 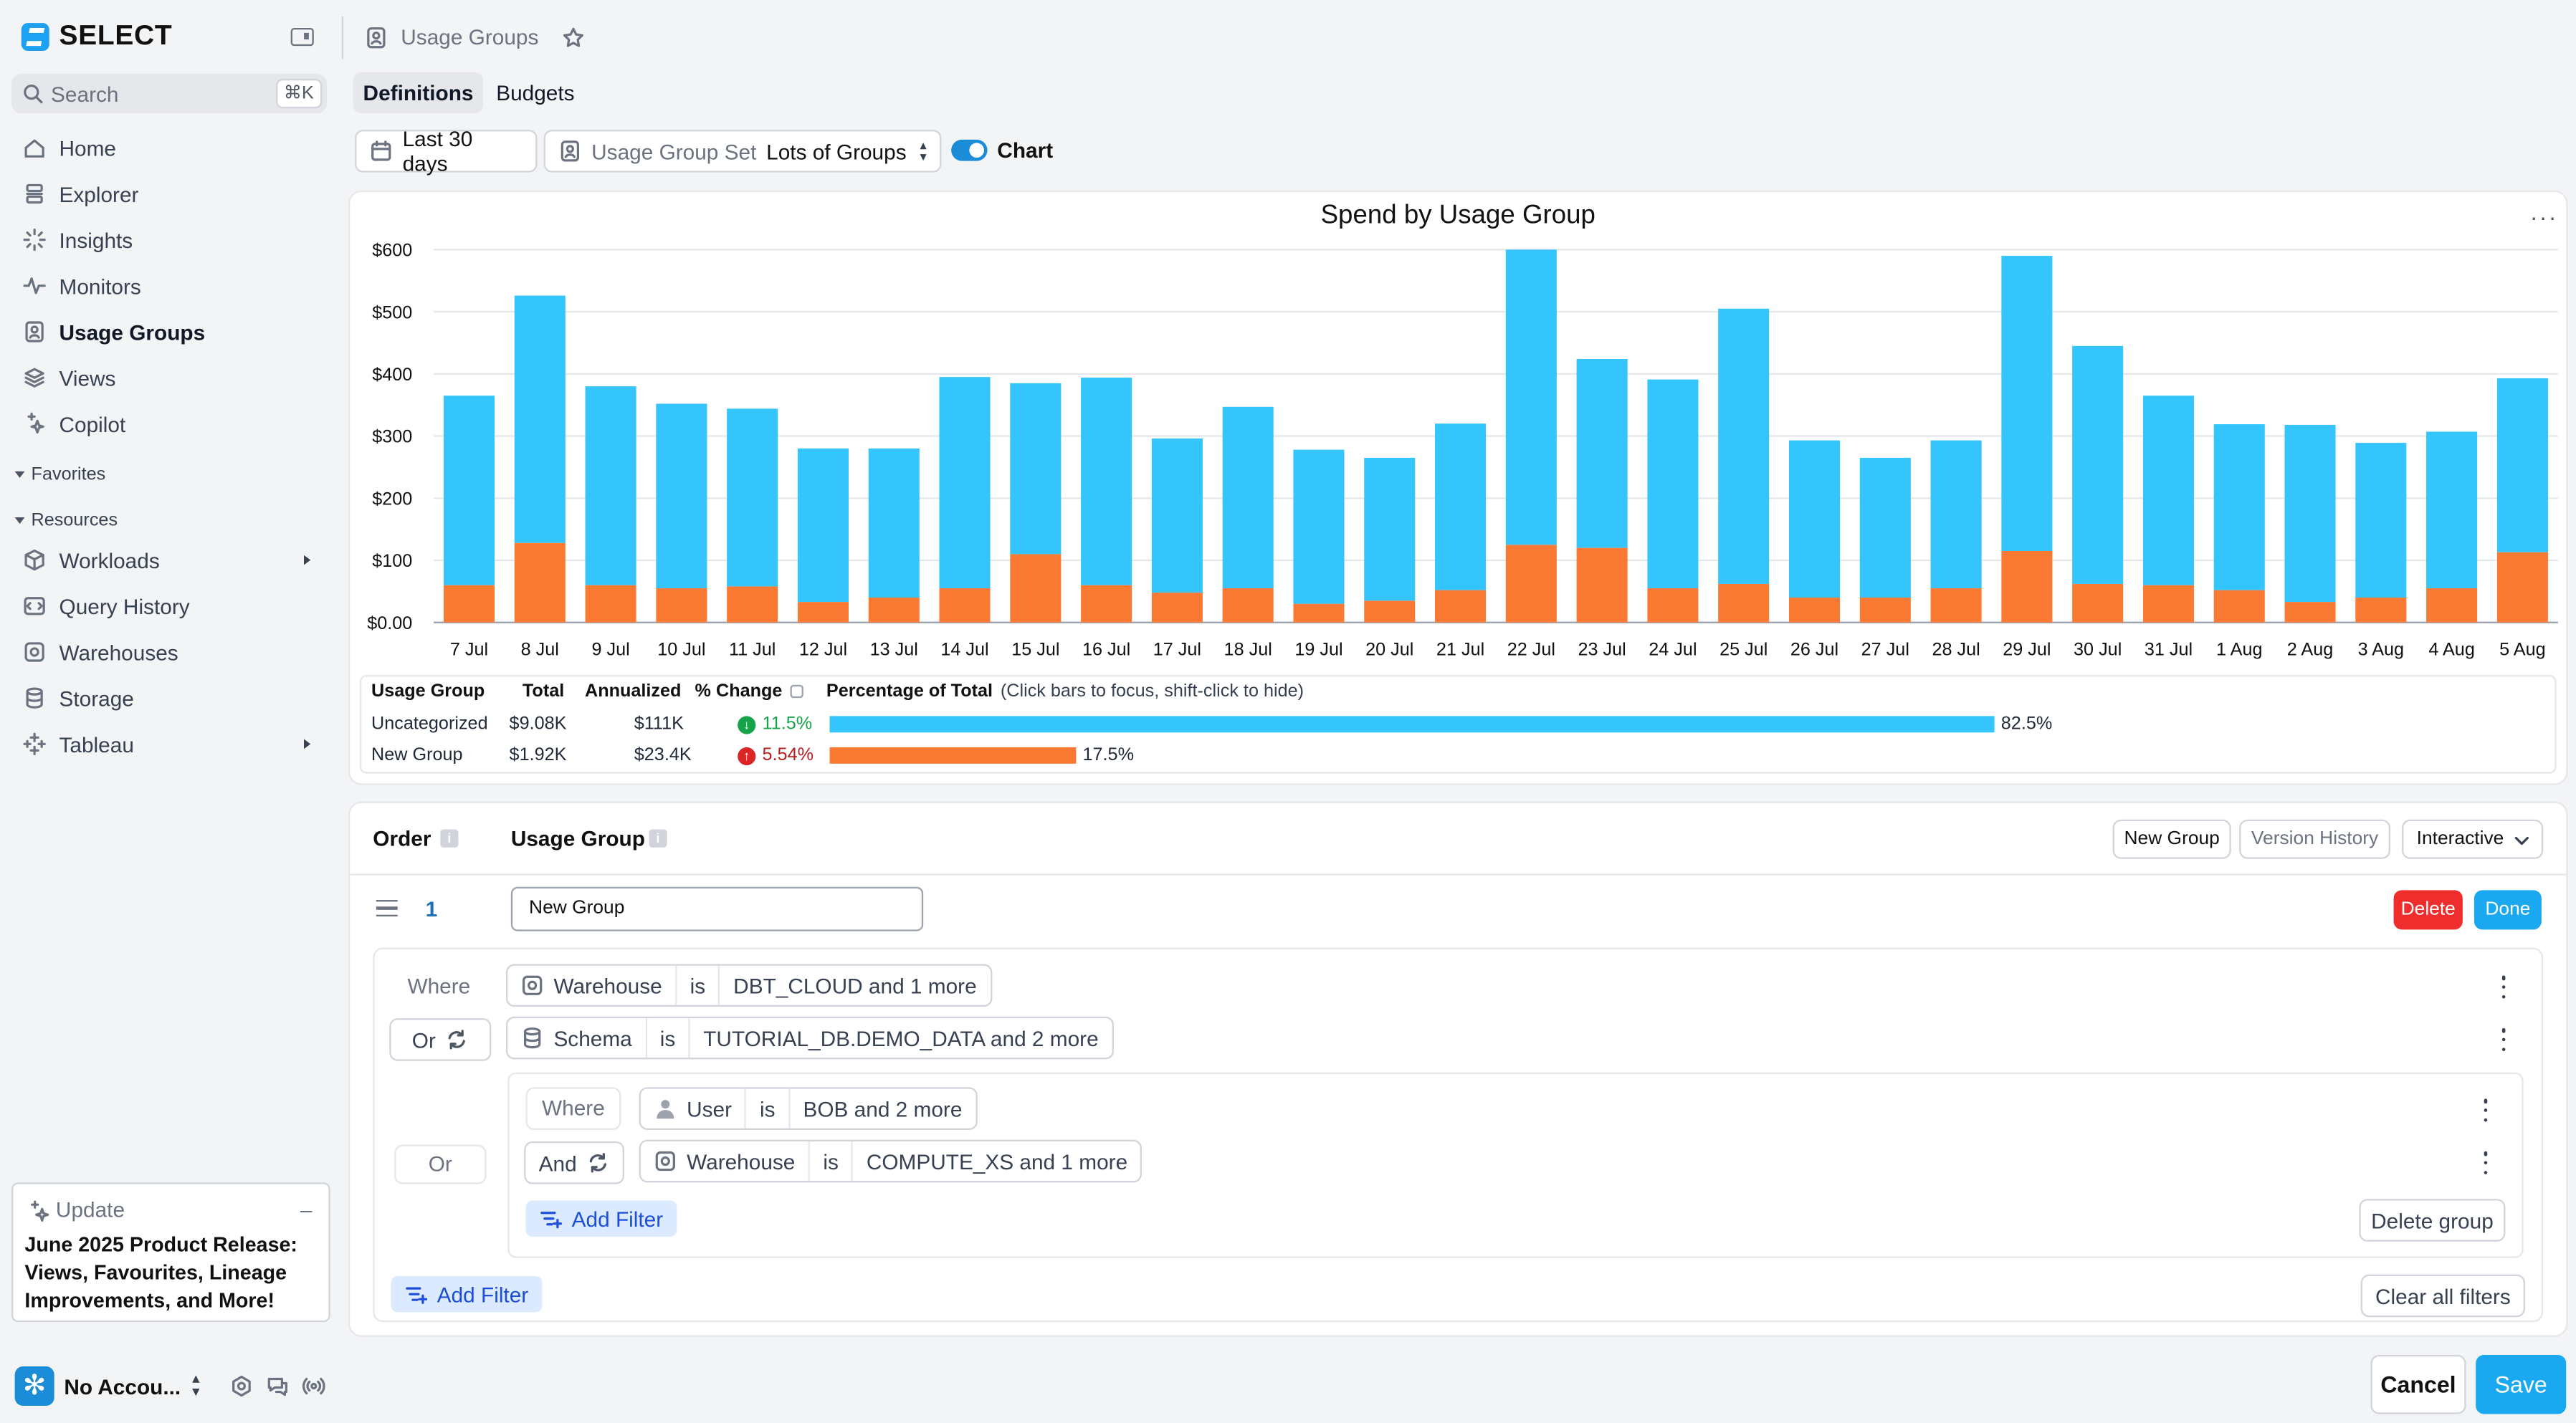 What do you see at coordinates (796, 691) in the screenshot?
I see `info-icon` at bounding box center [796, 691].